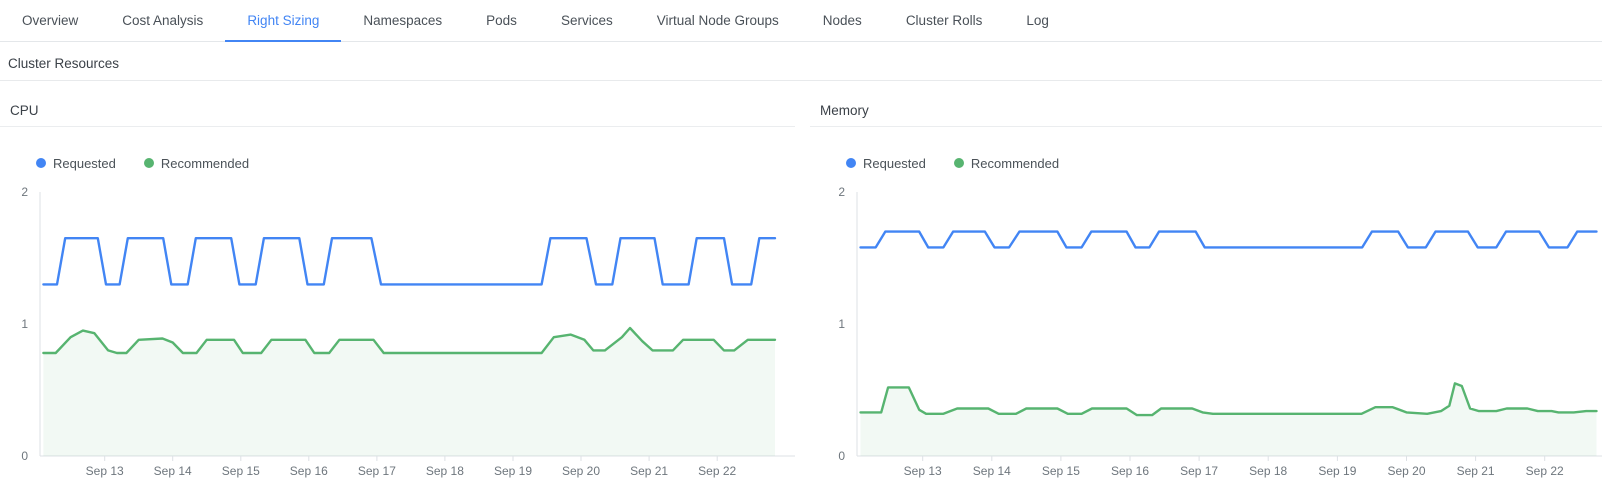 This screenshot has width=1602, height=488. What do you see at coordinates (64, 63) in the screenshot?
I see `section-title: Cluster Resources` at bounding box center [64, 63].